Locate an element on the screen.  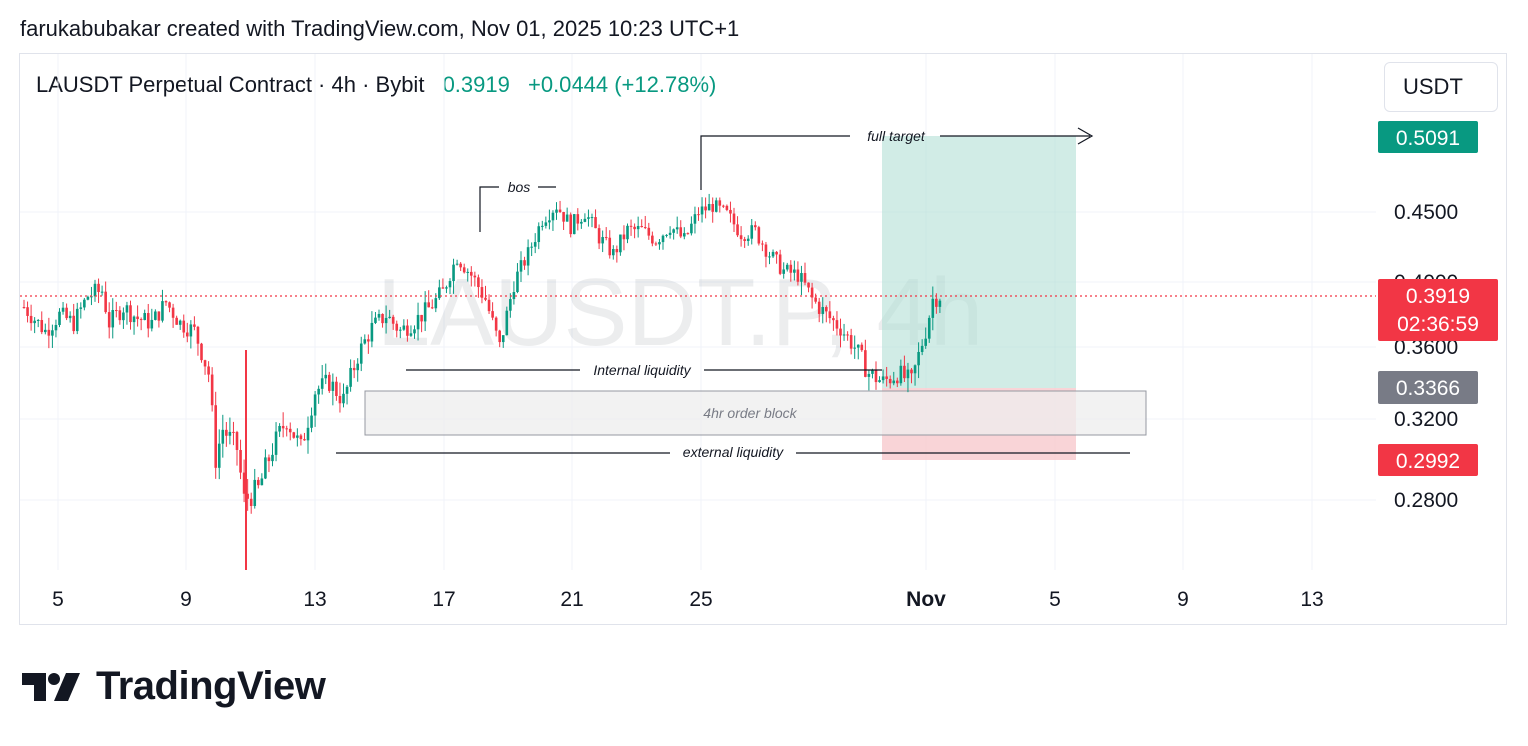
y-tick-label: 0.3200 is located at coordinates (1426, 419).